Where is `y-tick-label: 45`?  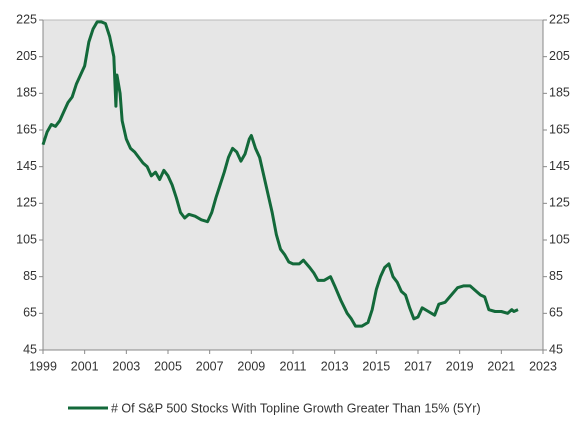 y-tick-label: 45 is located at coordinates (30, 349).